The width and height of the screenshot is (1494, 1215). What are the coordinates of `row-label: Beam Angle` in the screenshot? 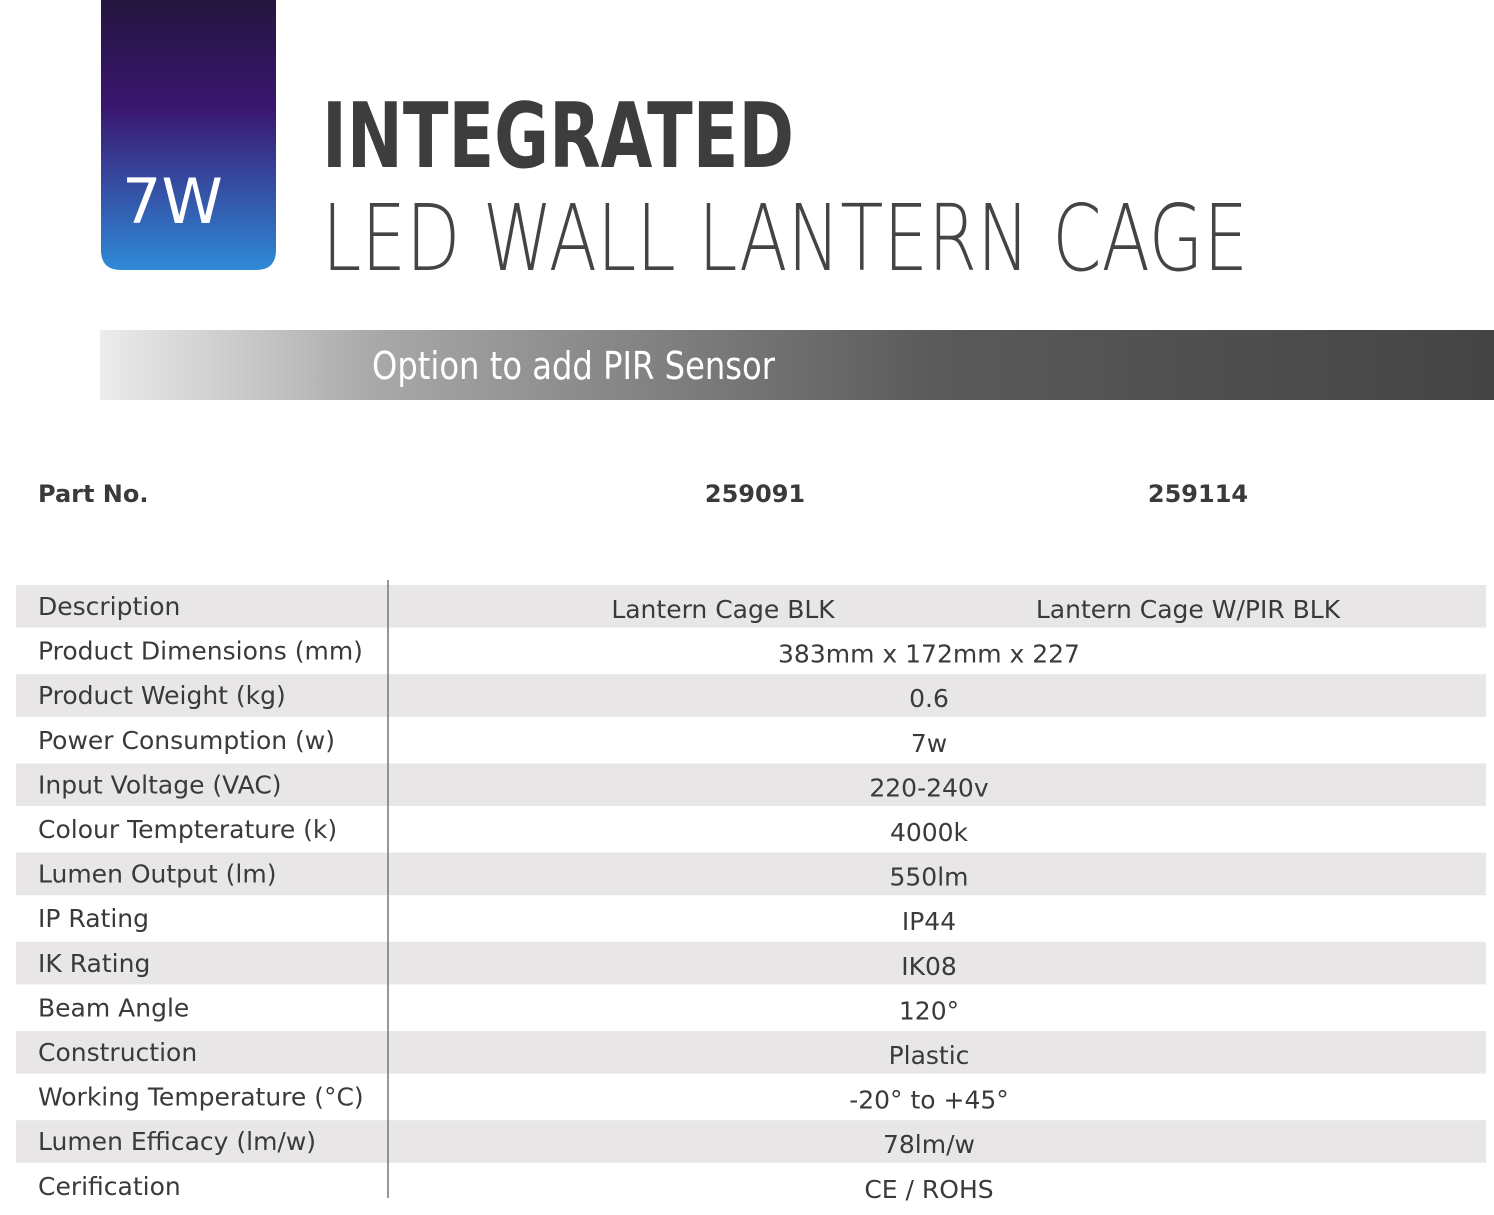 It's located at (113, 1007).